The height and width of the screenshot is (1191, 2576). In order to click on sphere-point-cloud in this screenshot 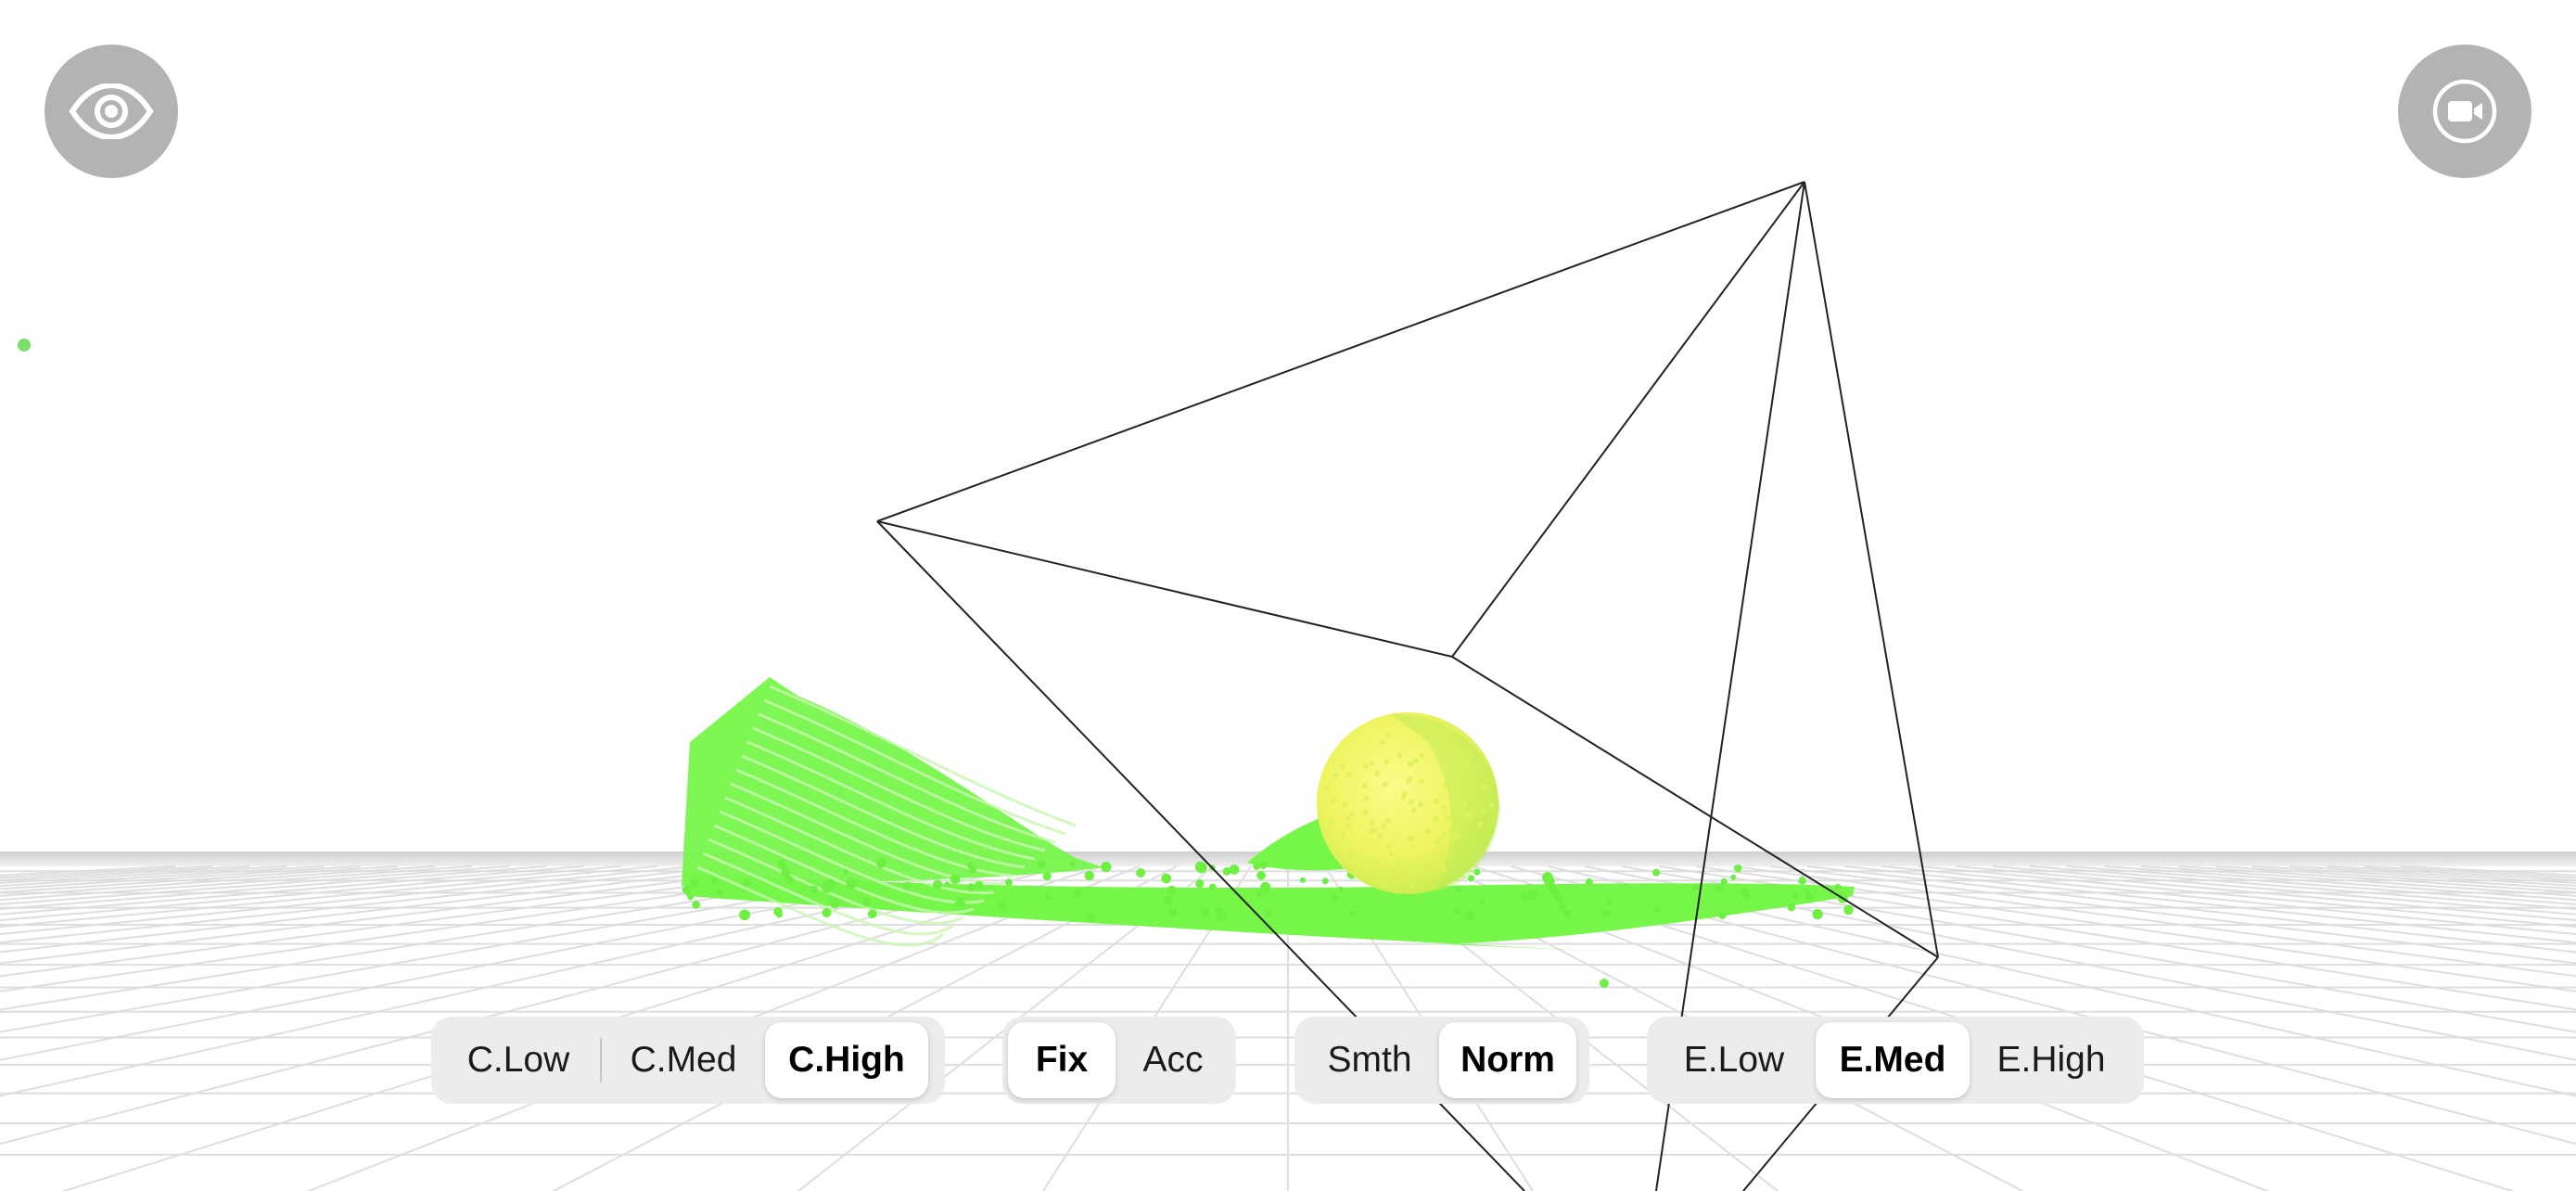, I will do `click(1408, 803)`.